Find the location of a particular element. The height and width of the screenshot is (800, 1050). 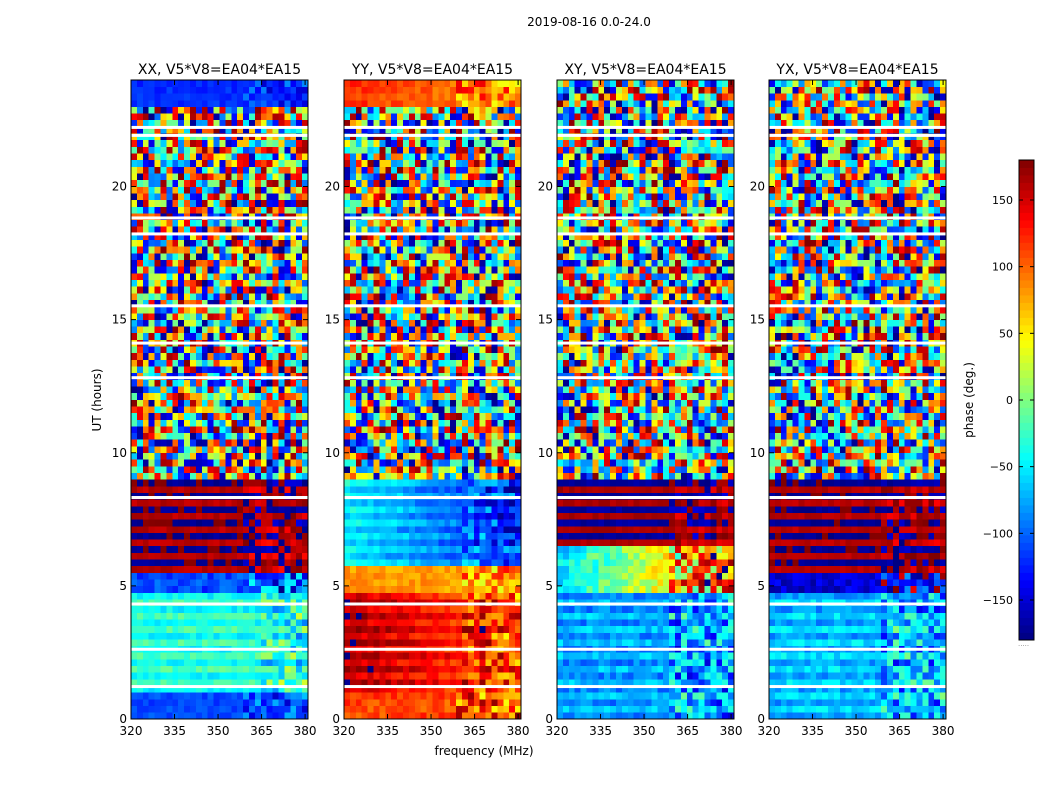

heatmap-cells is located at coordinates (220, 400).